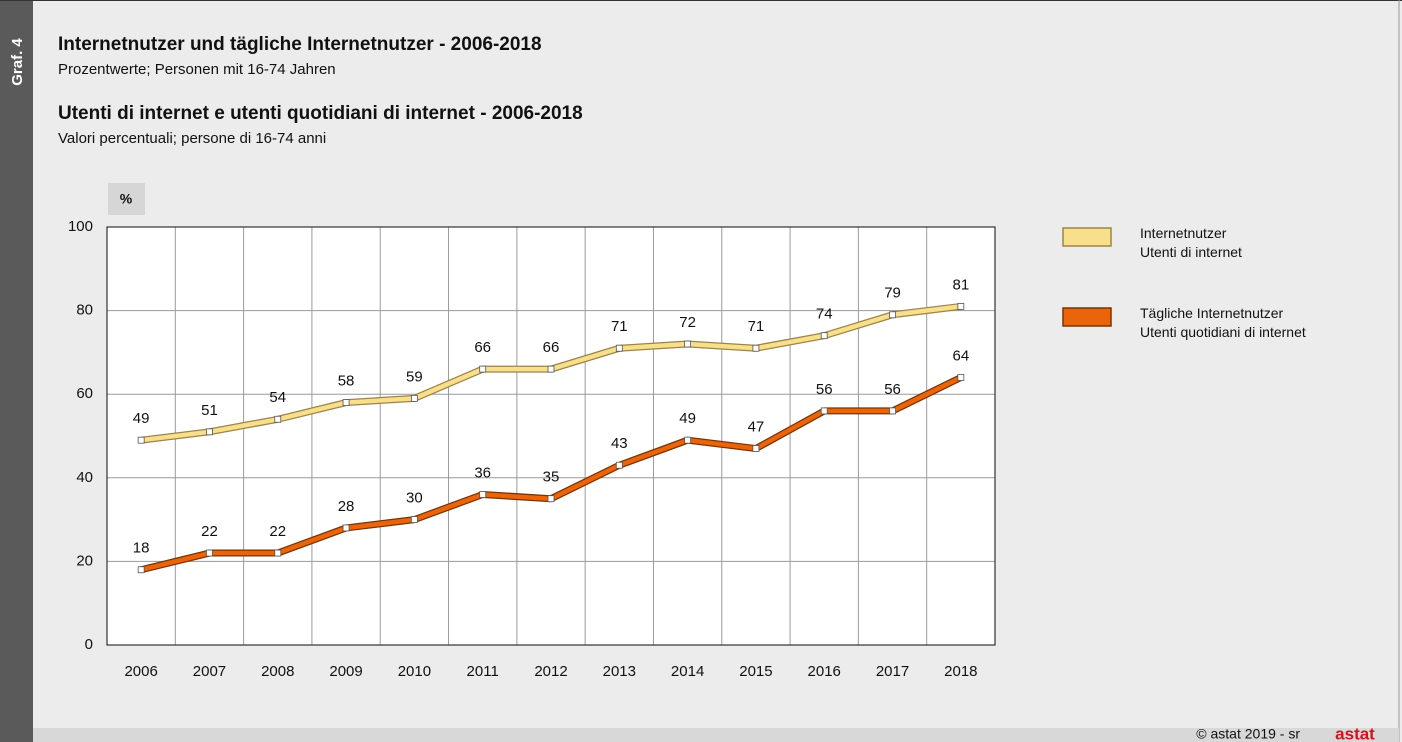  What do you see at coordinates (346, 506) in the screenshot?
I see `data-label: 28` at bounding box center [346, 506].